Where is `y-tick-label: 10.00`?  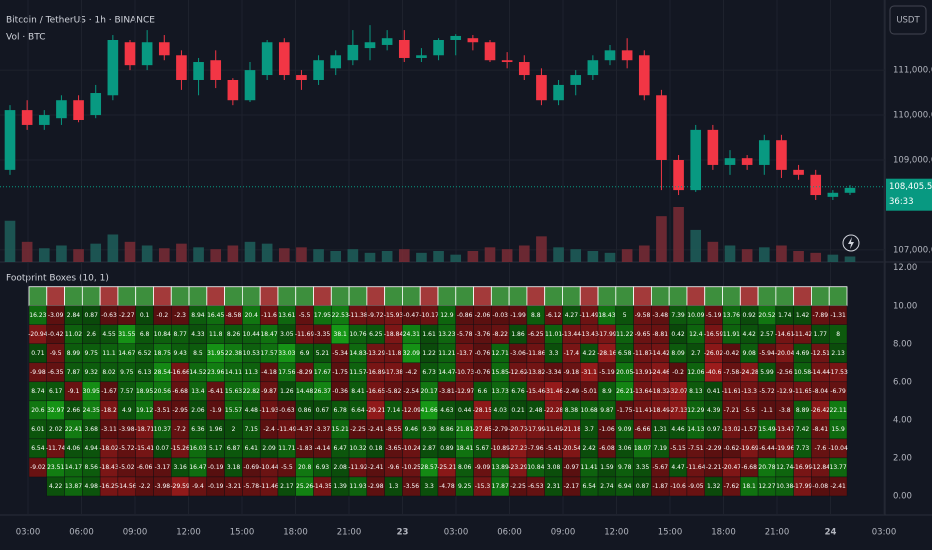 y-tick-label: 10.00 is located at coordinates (905, 306).